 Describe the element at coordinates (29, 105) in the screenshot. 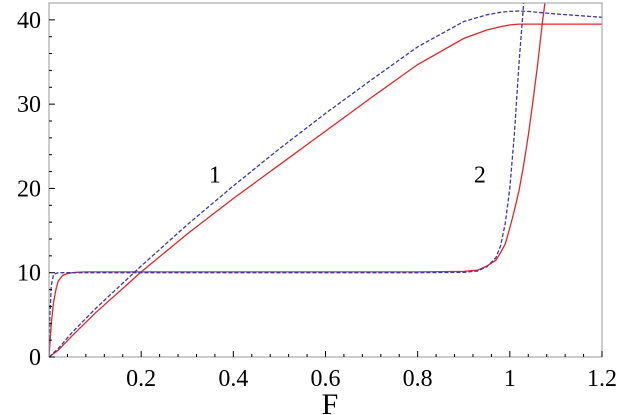

I see `y-tick-label: 30` at that location.